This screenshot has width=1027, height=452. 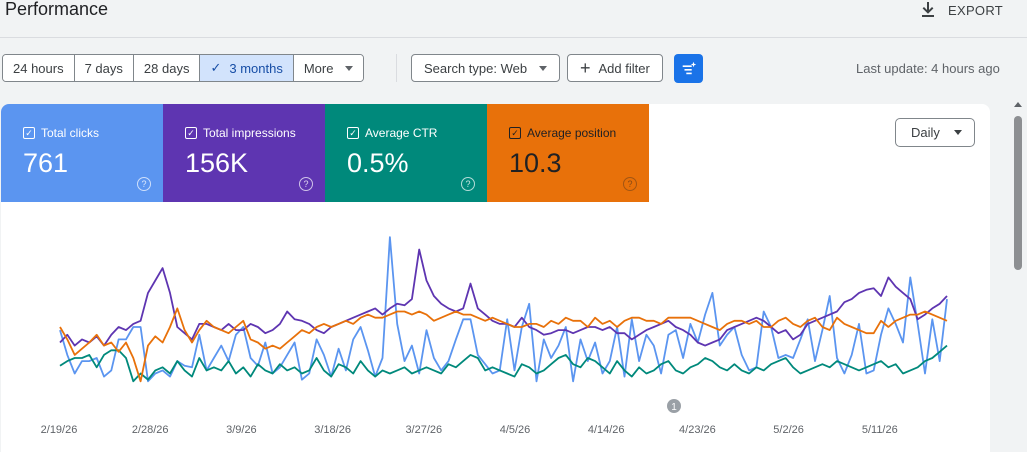 What do you see at coordinates (241, 430) in the screenshot?
I see `x-tick-label: 3/9/26` at bounding box center [241, 430].